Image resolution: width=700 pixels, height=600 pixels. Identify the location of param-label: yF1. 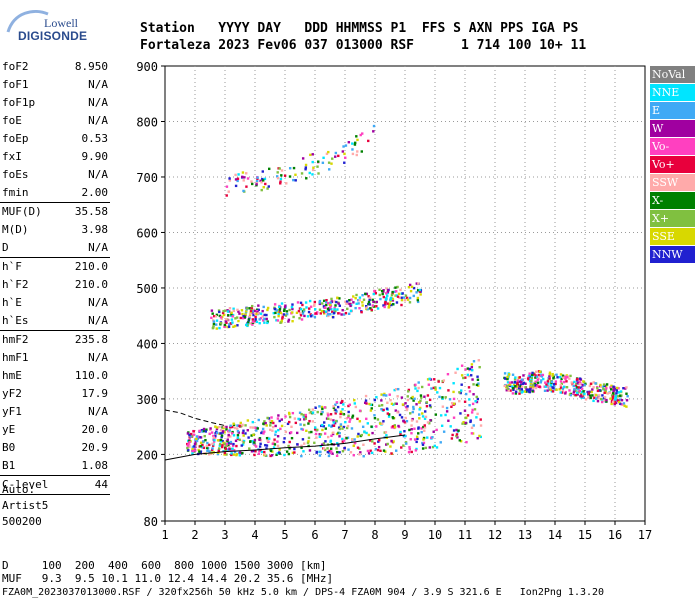
(12, 411).